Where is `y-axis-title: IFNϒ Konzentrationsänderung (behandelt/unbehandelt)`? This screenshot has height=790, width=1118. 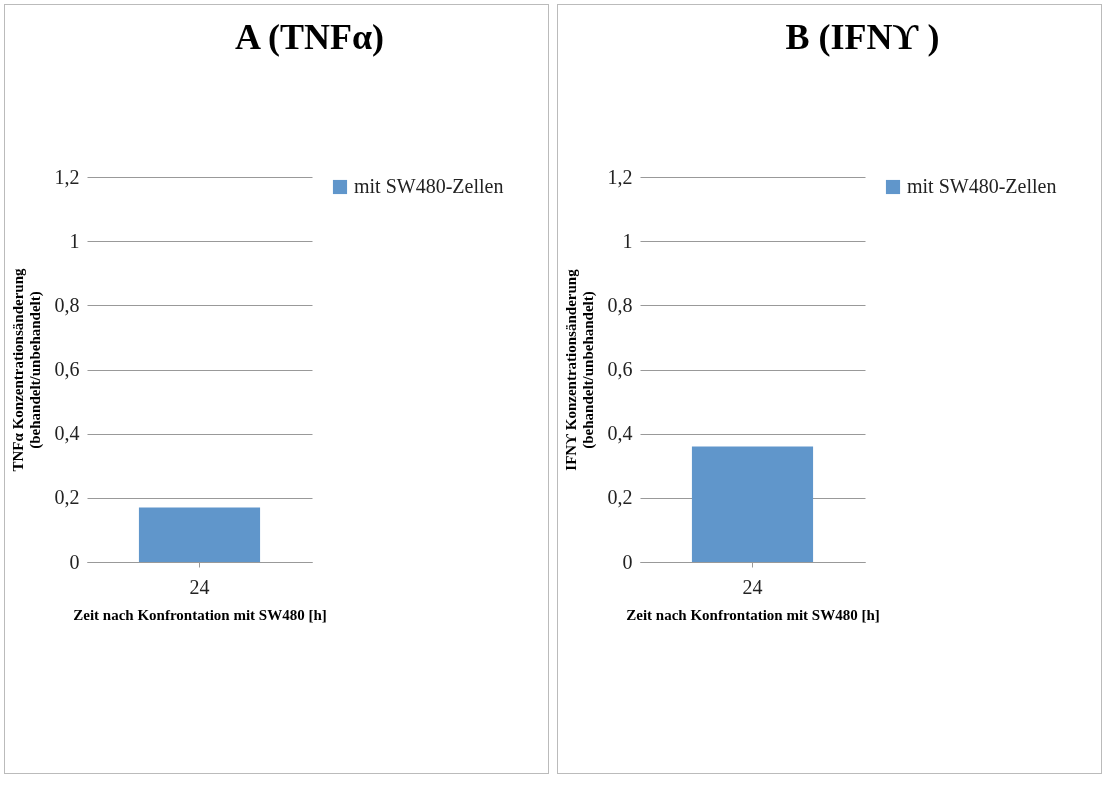 y-axis-title: IFNϒ Konzentrationsänderung (behandelt/unbehandelt) is located at coordinates (579, 369).